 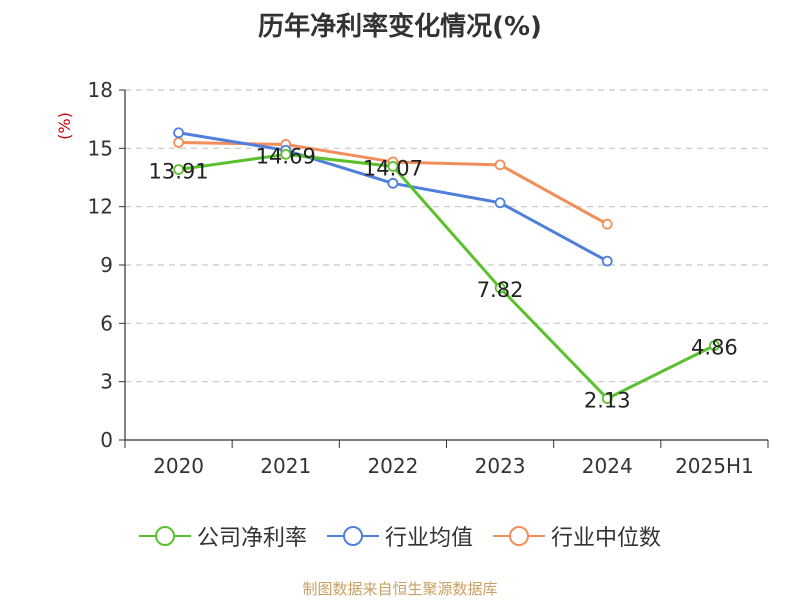 I want to click on x-tick-label: 2024, so click(x=607, y=466).